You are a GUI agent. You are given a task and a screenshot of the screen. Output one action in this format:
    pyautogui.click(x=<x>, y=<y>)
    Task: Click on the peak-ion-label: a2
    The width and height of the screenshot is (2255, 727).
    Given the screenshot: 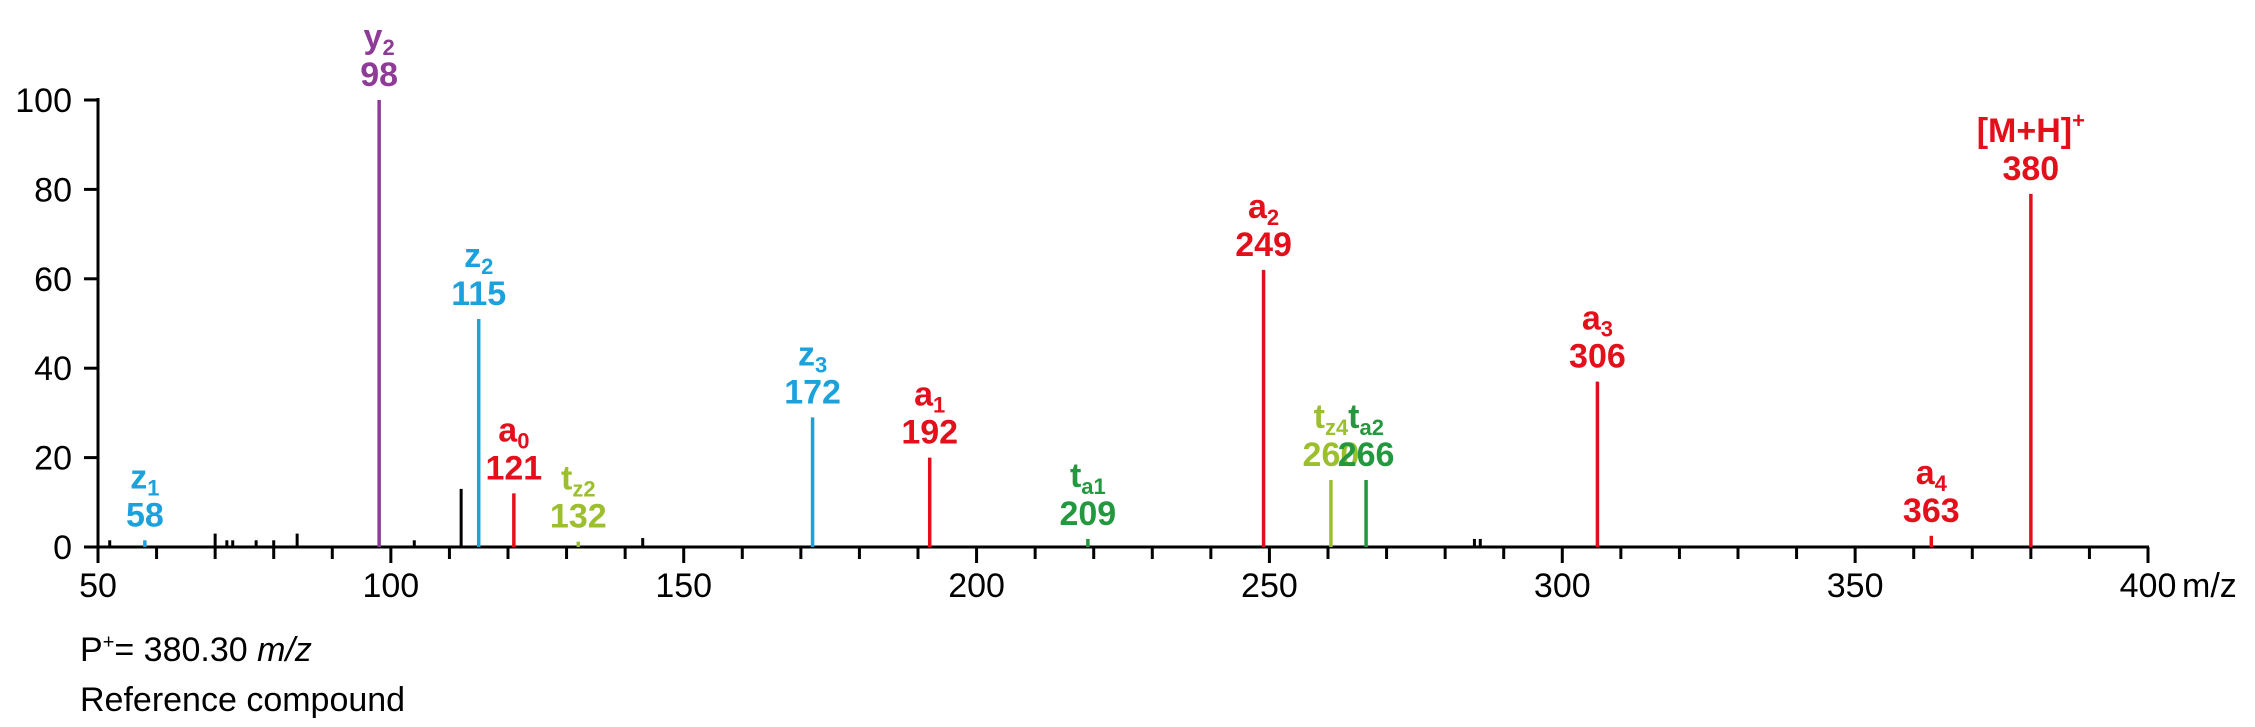 What is the action you would take?
    pyautogui.click(x=1263, y=209)
    